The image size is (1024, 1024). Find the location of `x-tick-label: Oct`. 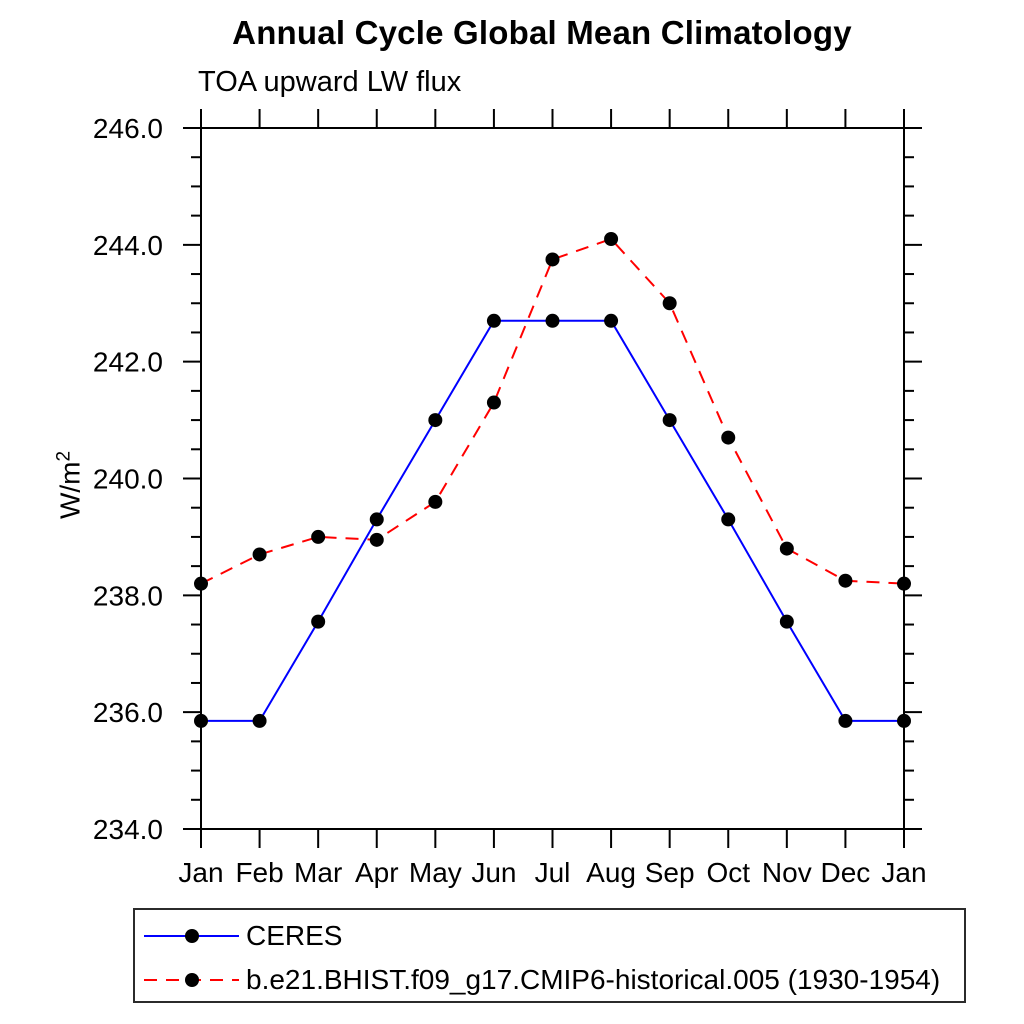

x-tick-label: Oct is located at coordinates (728, 872).